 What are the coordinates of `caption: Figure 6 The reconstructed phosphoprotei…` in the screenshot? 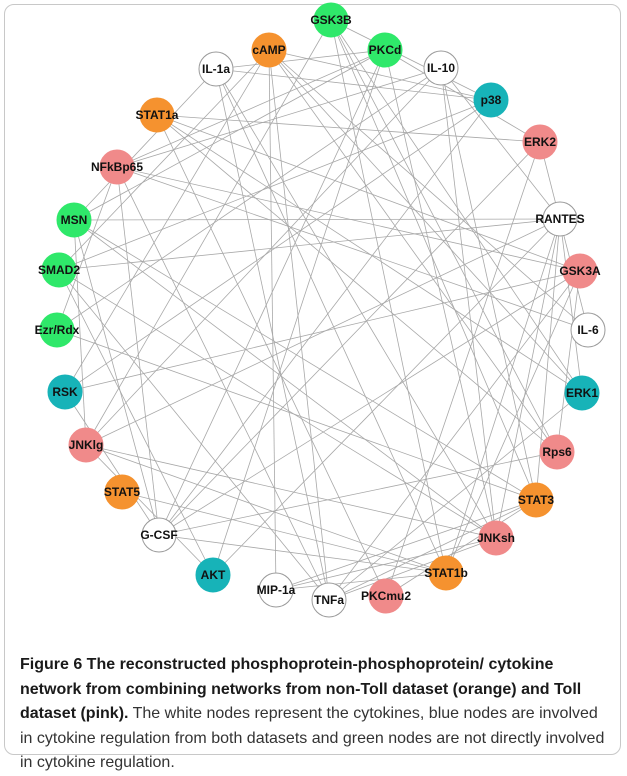 It's located at (315, 714).